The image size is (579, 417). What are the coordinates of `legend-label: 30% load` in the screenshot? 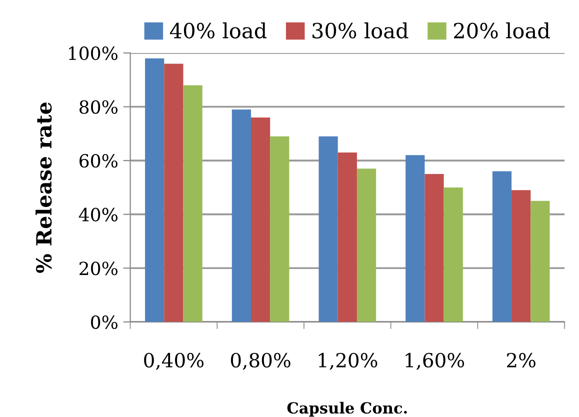 It's located at (360, 30).